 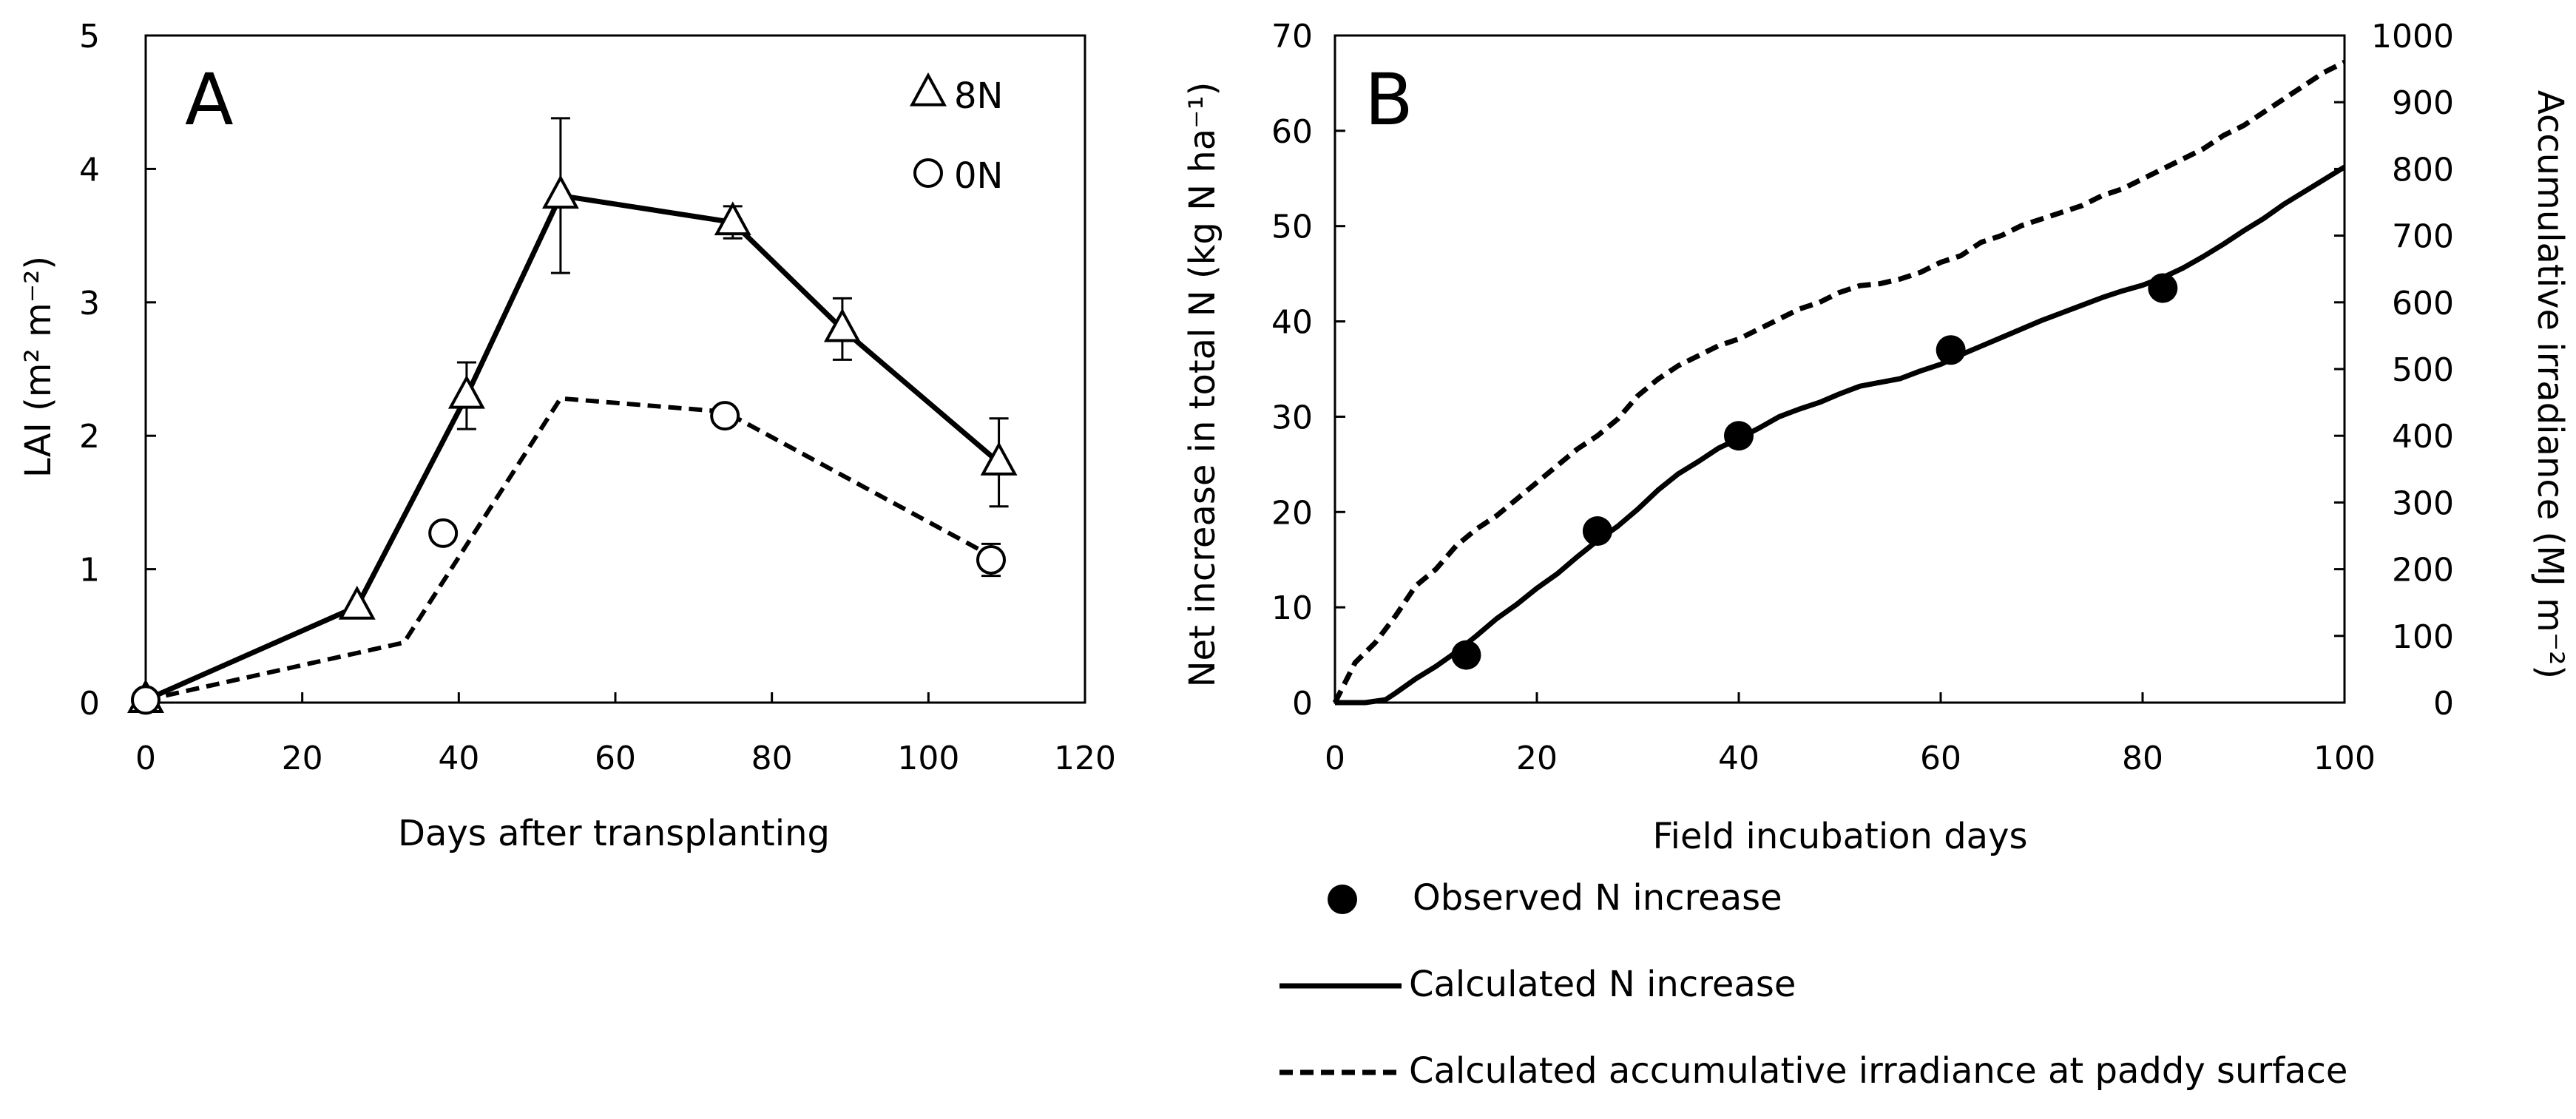 What do you see at coordinates (89, 437) in the screenshot?
I see `panel-a-y-tick-label: 2` at bounding box center [89, 437].